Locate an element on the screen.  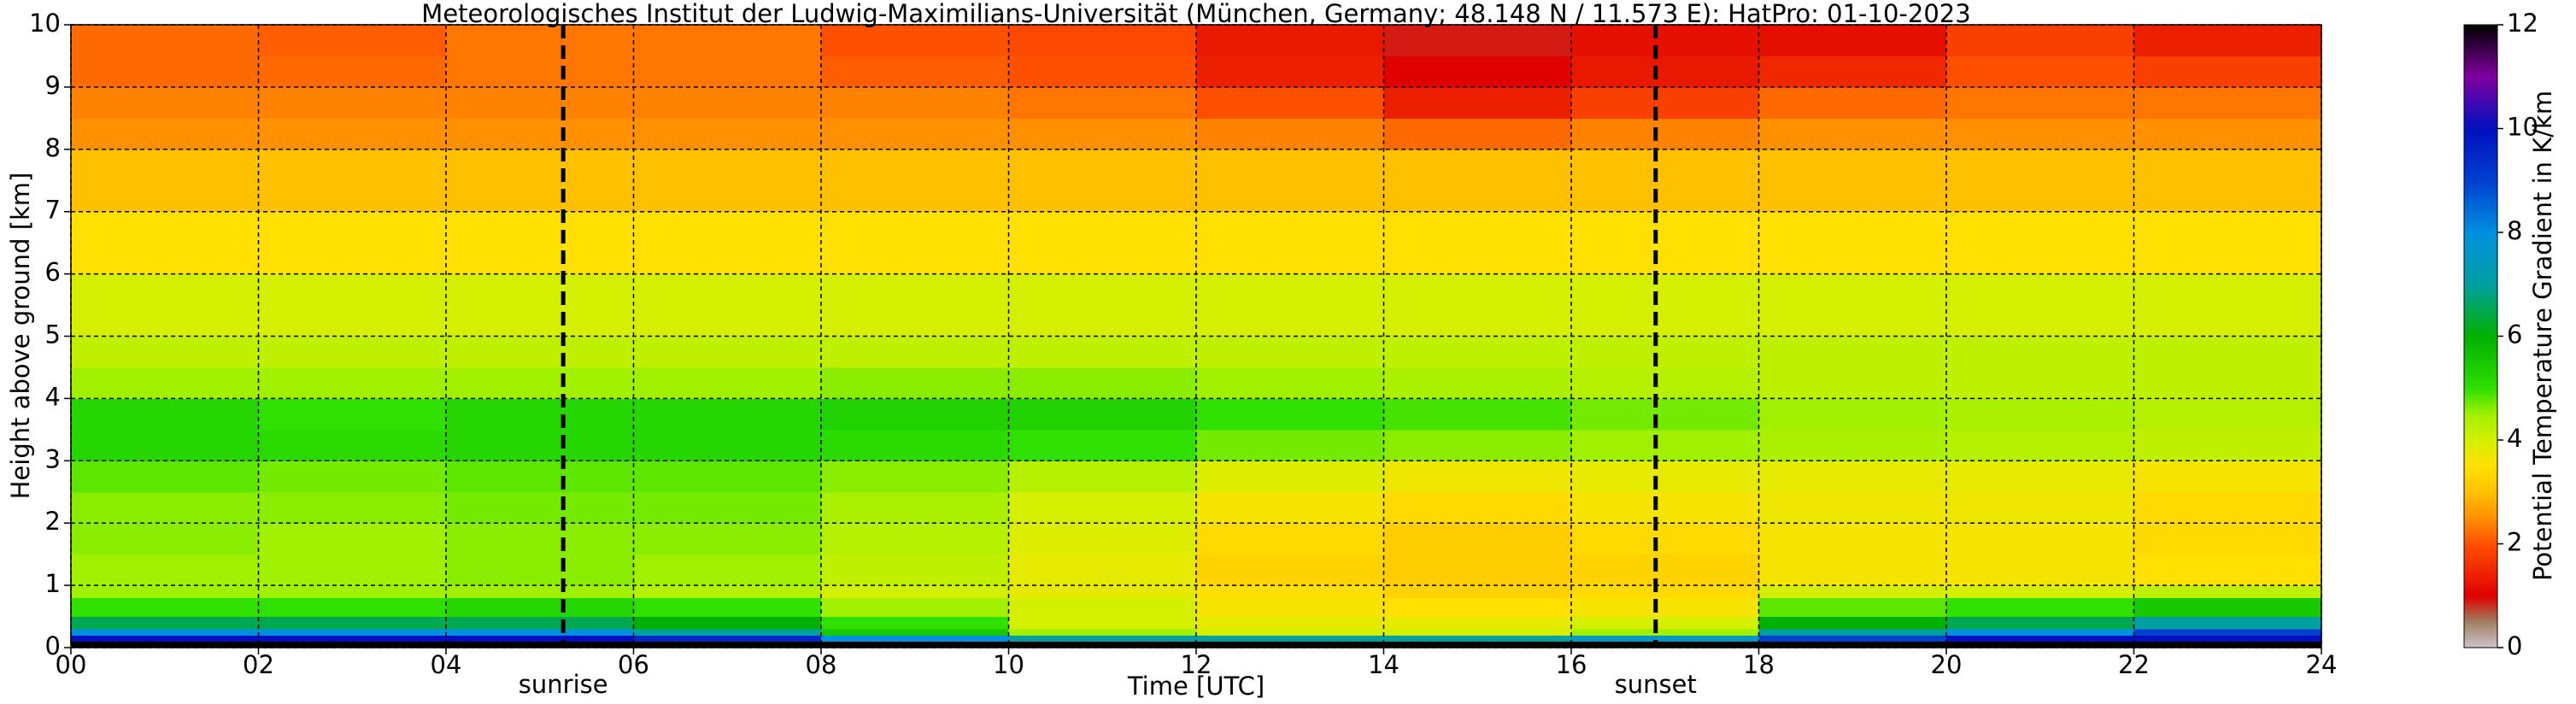
y-tick-label: 2 is located at coordinates (53, 521).